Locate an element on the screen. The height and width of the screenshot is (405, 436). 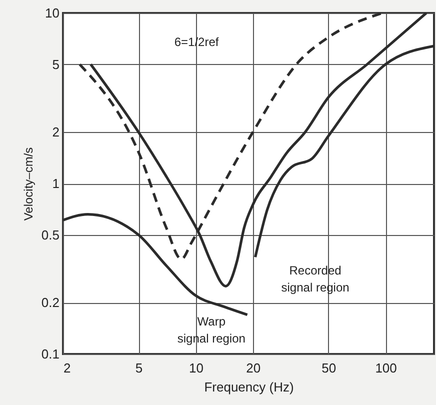
x-tick-label: 2 is located at coordinates (67, 368).